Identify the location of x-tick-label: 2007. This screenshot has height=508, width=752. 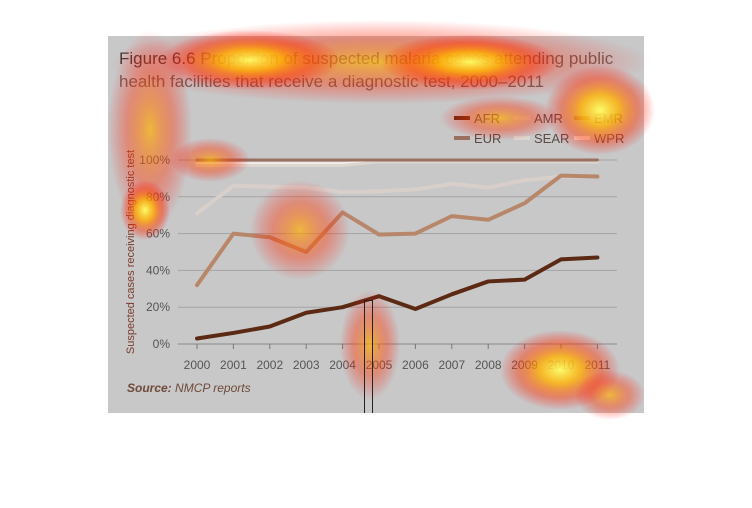
(451, 365).